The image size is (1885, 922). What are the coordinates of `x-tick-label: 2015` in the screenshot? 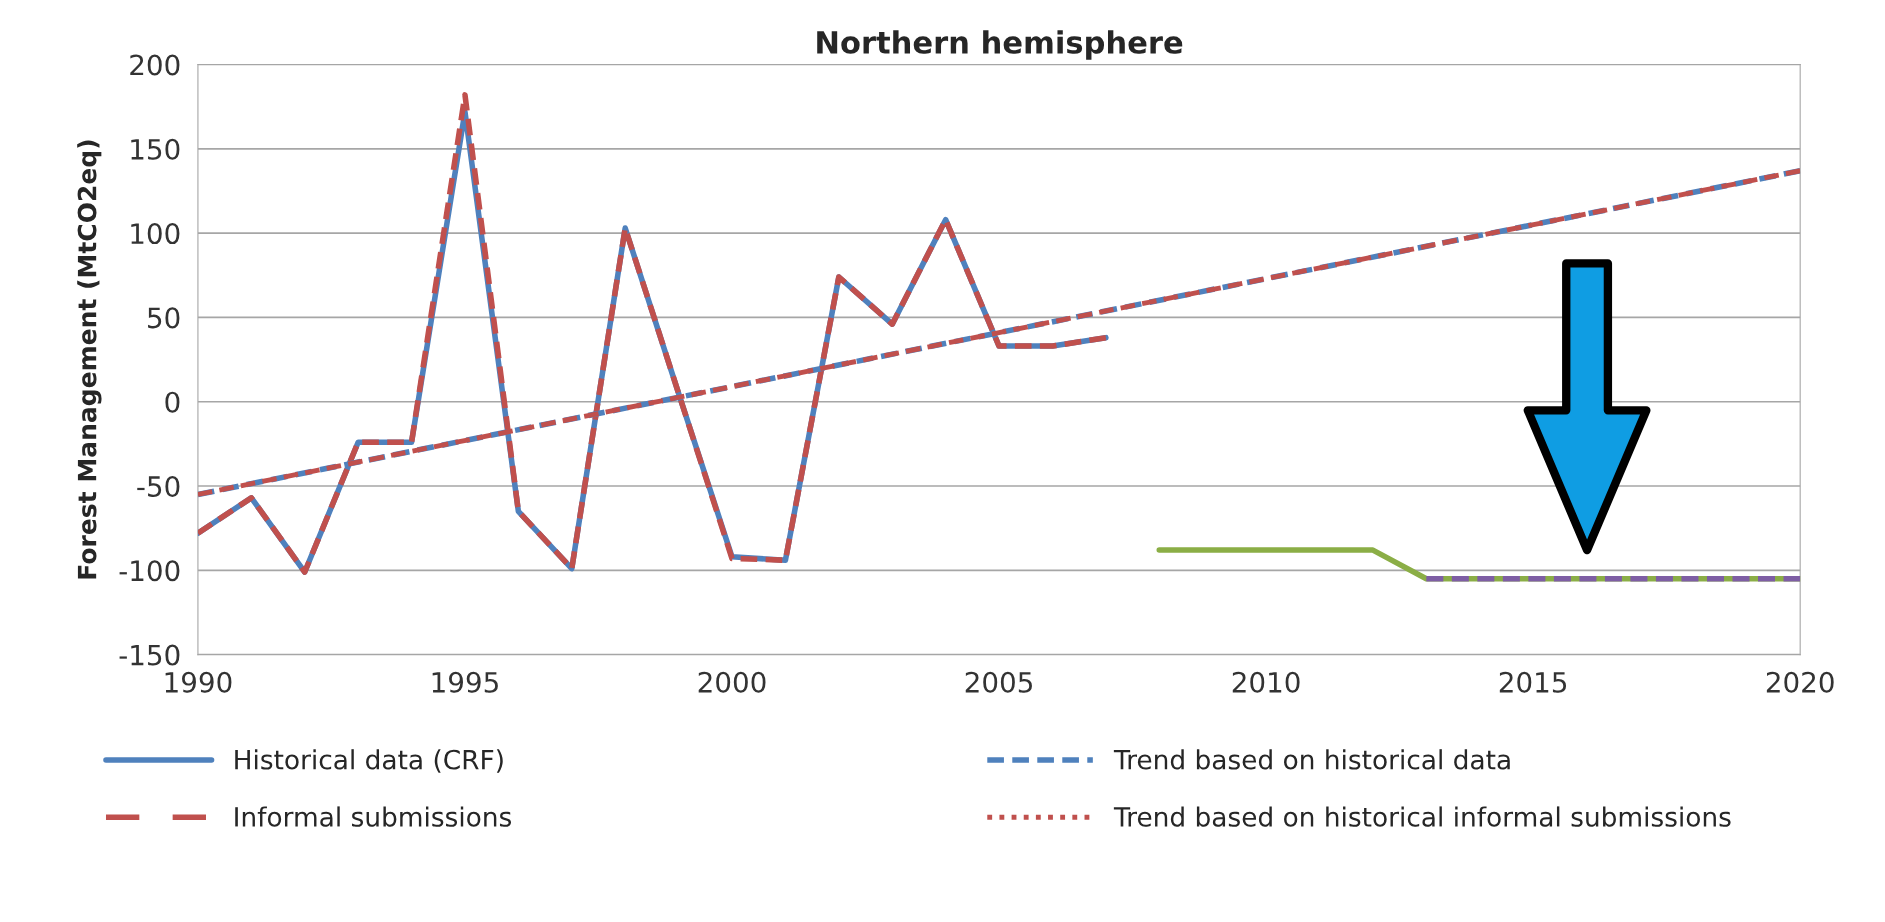 It's located at (1533, 682).